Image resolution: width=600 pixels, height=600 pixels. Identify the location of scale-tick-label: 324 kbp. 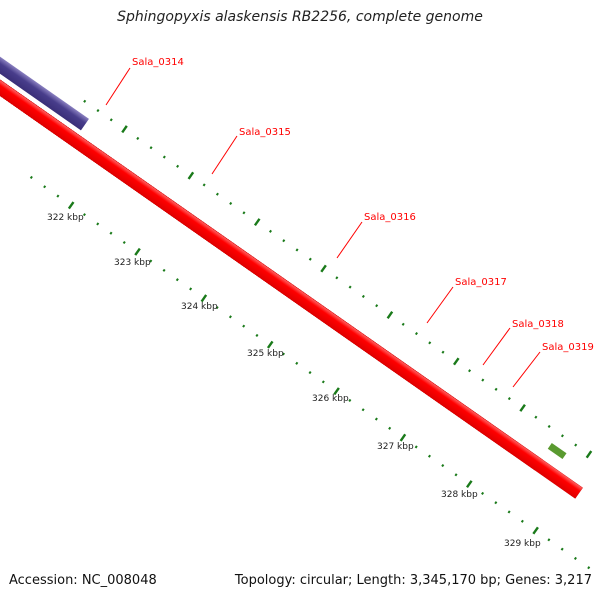
(199, 307).